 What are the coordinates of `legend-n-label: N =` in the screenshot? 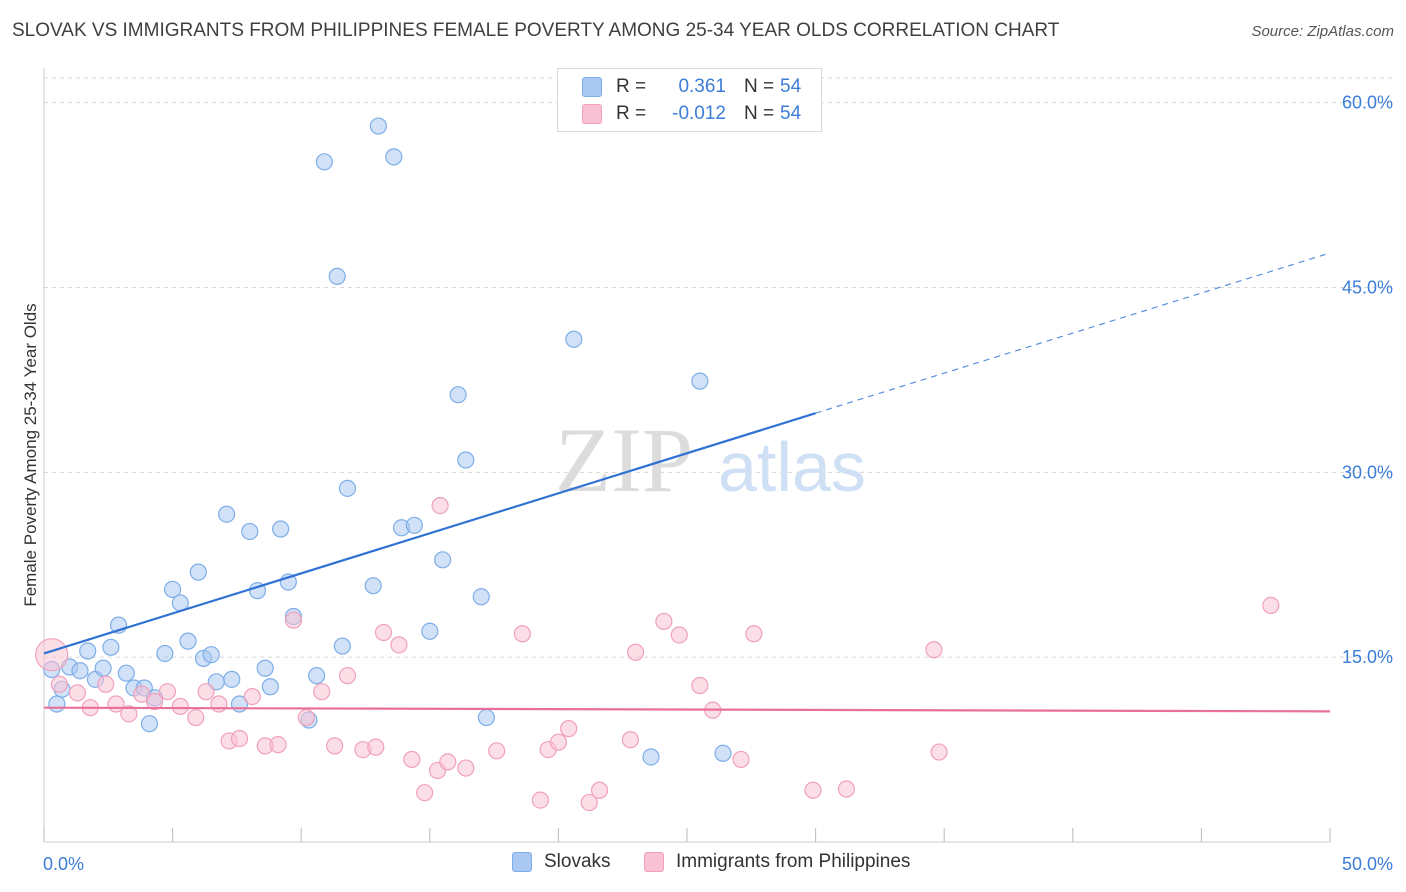 It's located at (759, 86).